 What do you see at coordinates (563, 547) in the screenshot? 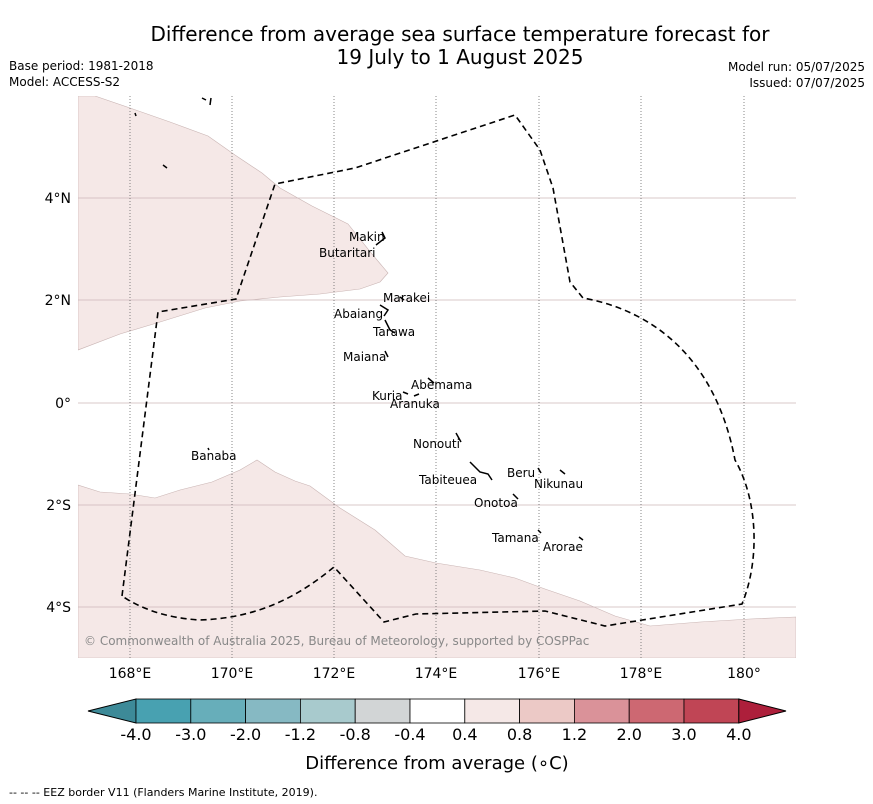
I see `island-label-arorae: Arorae` at bounding box center [563, 547].